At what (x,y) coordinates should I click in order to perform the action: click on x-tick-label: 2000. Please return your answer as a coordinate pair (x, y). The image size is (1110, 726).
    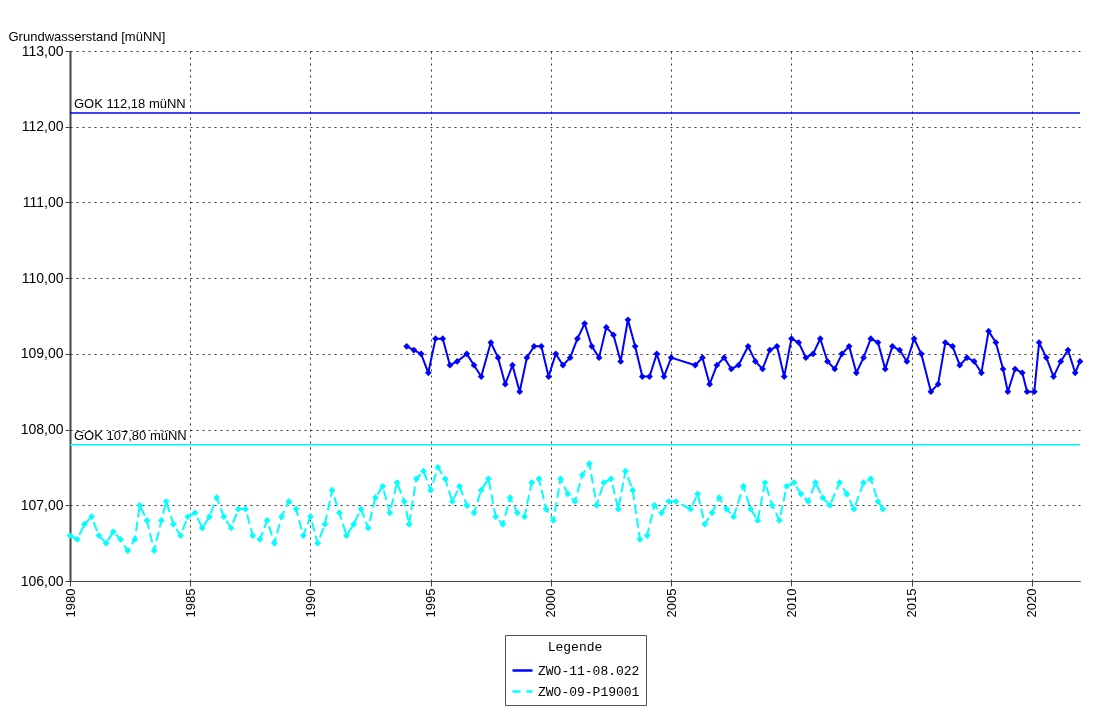
    Looking at the image, I should click on (551, 603).